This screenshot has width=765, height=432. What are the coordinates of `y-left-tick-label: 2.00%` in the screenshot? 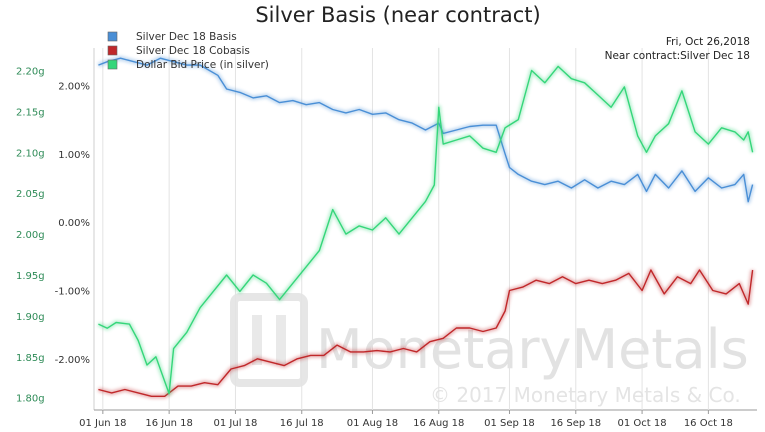 It's located at (74, 87).